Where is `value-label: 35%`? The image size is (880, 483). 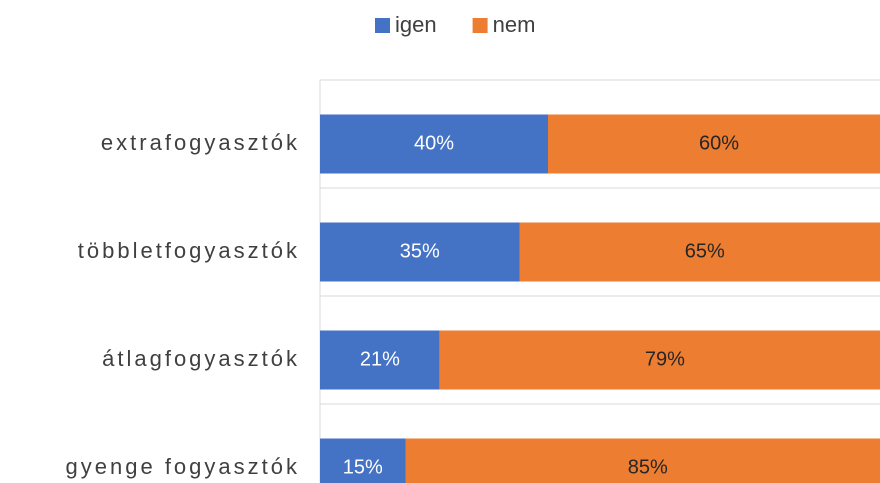 value-label: 35% is located at coordinates (420, 251).